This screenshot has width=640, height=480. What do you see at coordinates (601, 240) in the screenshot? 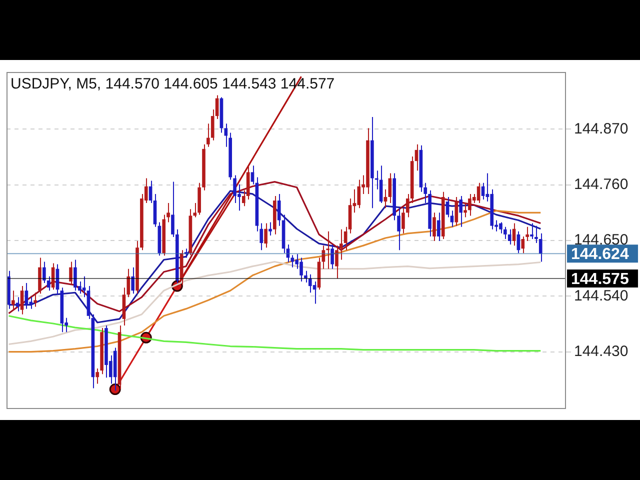
I see `y-tick-label: 144.650` at bounding box center [601, 240].